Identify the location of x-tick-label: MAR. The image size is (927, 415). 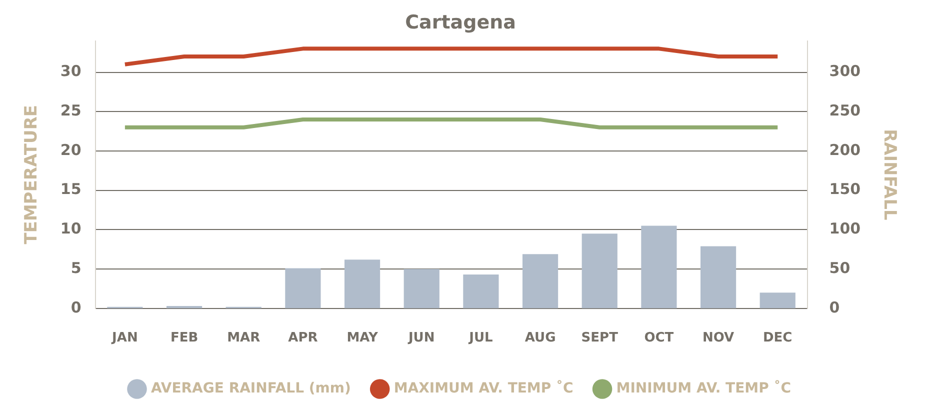
(243, 338).